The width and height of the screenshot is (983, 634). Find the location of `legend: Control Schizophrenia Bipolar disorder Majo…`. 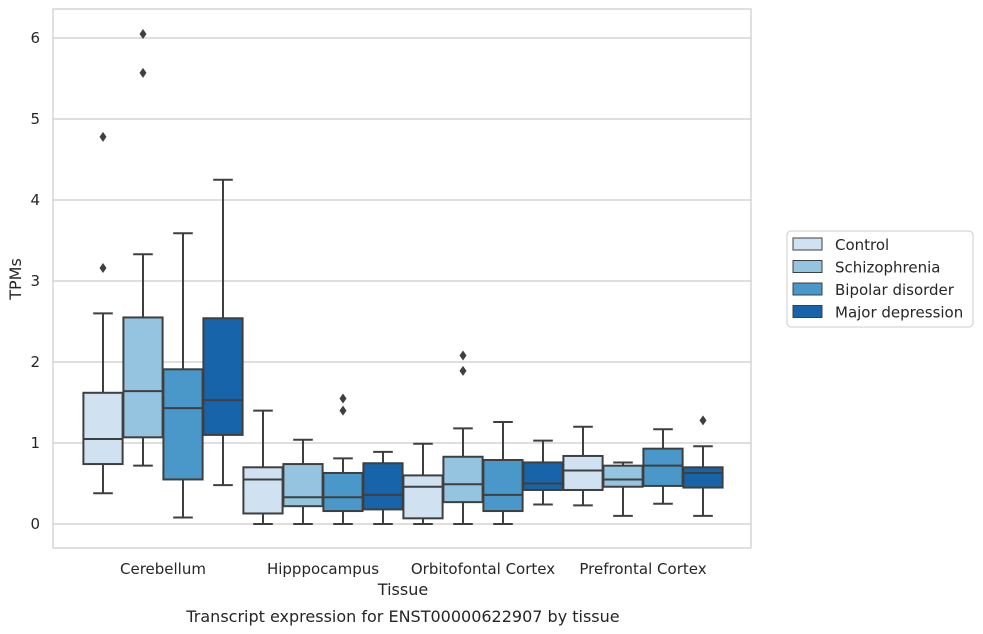

legend: Control Schizophrenia Bipolar disorder Majo… is located at coordinates (880, 279).